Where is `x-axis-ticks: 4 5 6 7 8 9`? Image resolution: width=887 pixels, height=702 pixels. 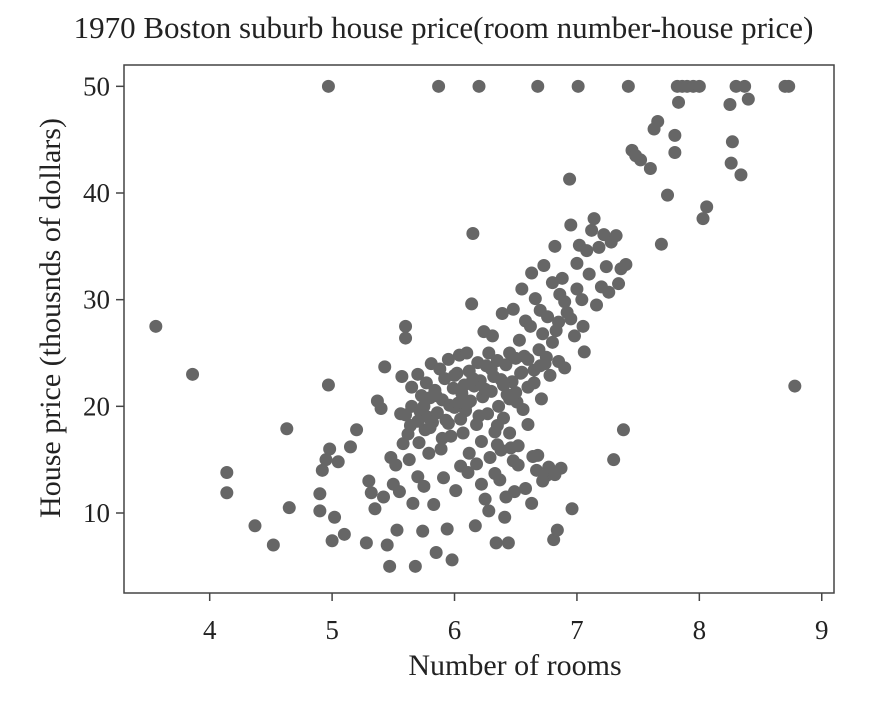
x-axis-ticks: 4 5 6 7 8 9 is located at coordinates (516, 619).